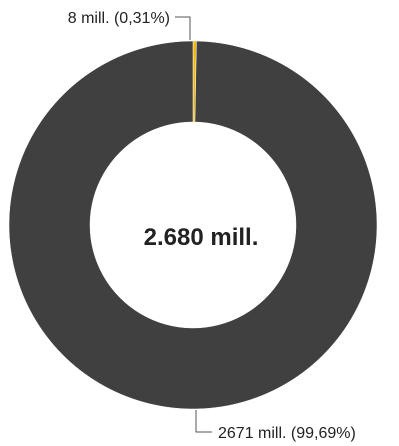 The width and height of the screenshot is (399, 446). I want to click on slice-label-small: 8 mill. (0,31%), so click(119, 18).